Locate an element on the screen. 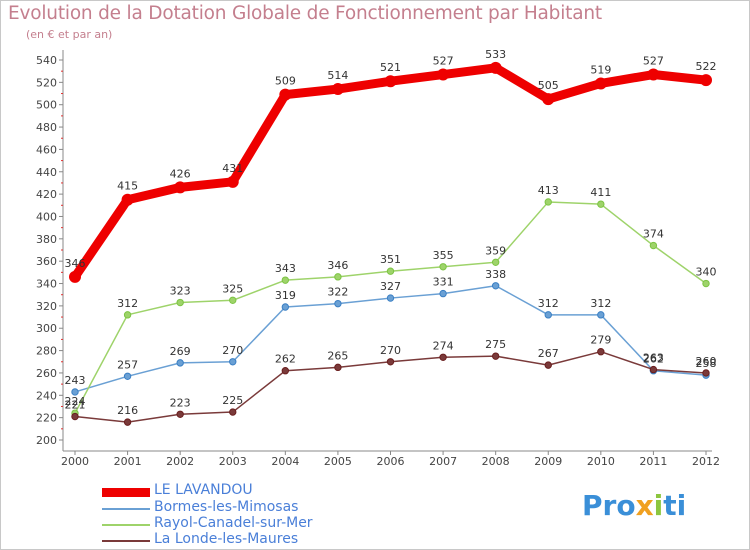  y-tick-label: 220 is located at coordinates (46, 418).